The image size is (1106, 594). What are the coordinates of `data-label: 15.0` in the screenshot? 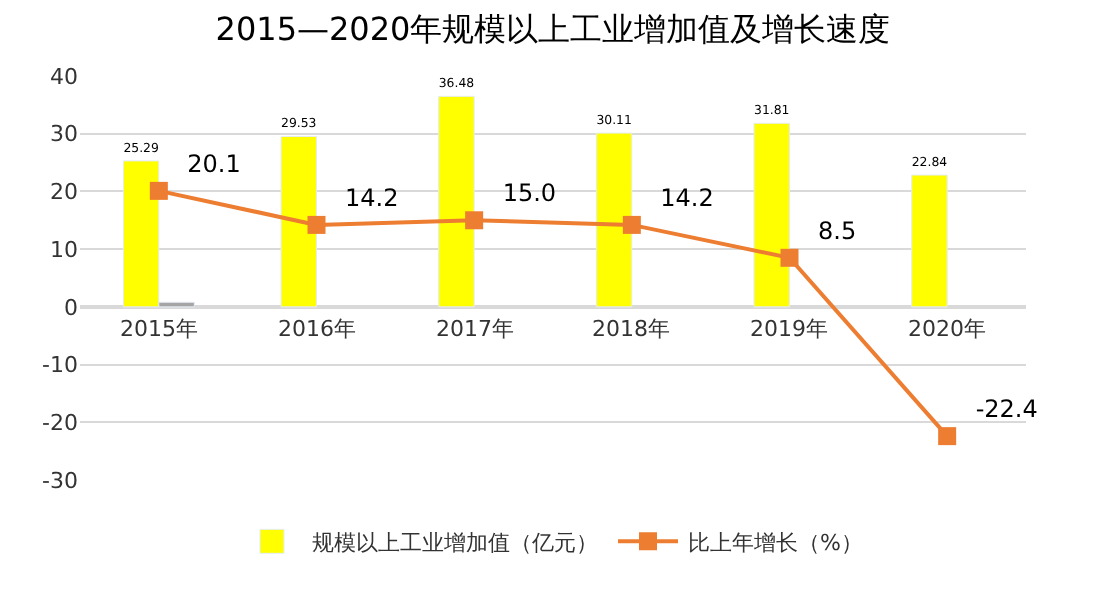 It's located at (522, 193).